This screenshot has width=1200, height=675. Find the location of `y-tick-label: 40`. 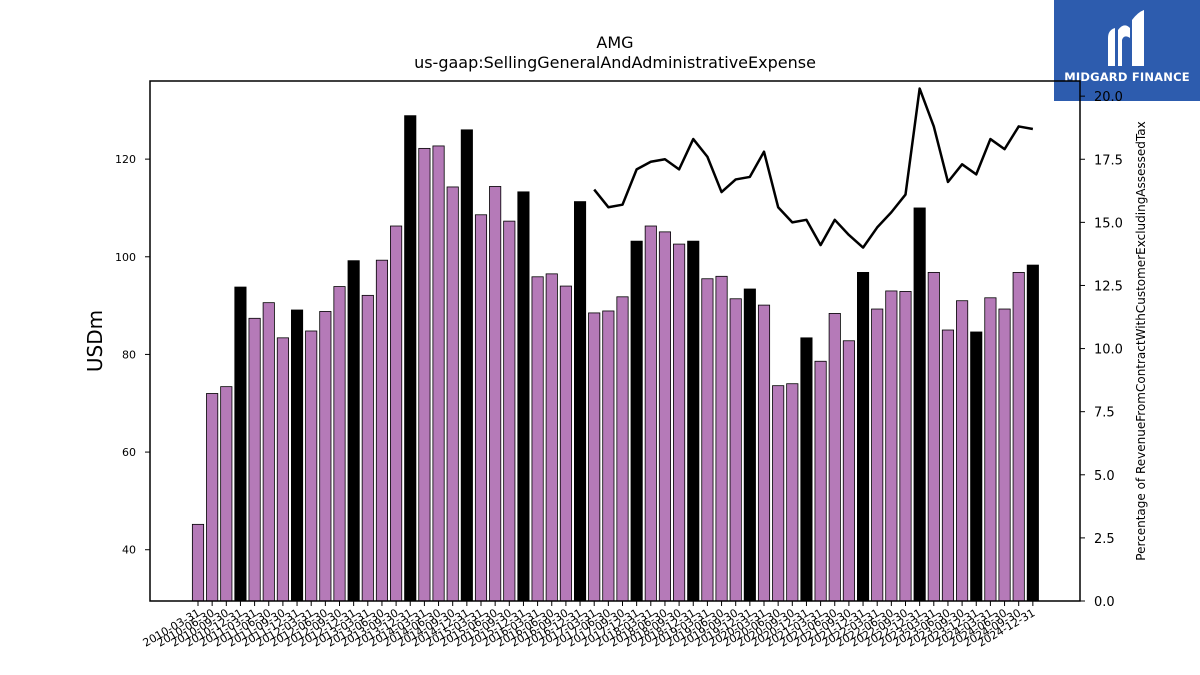

y-tick-label: 40 is located at coordinates (129, 550).